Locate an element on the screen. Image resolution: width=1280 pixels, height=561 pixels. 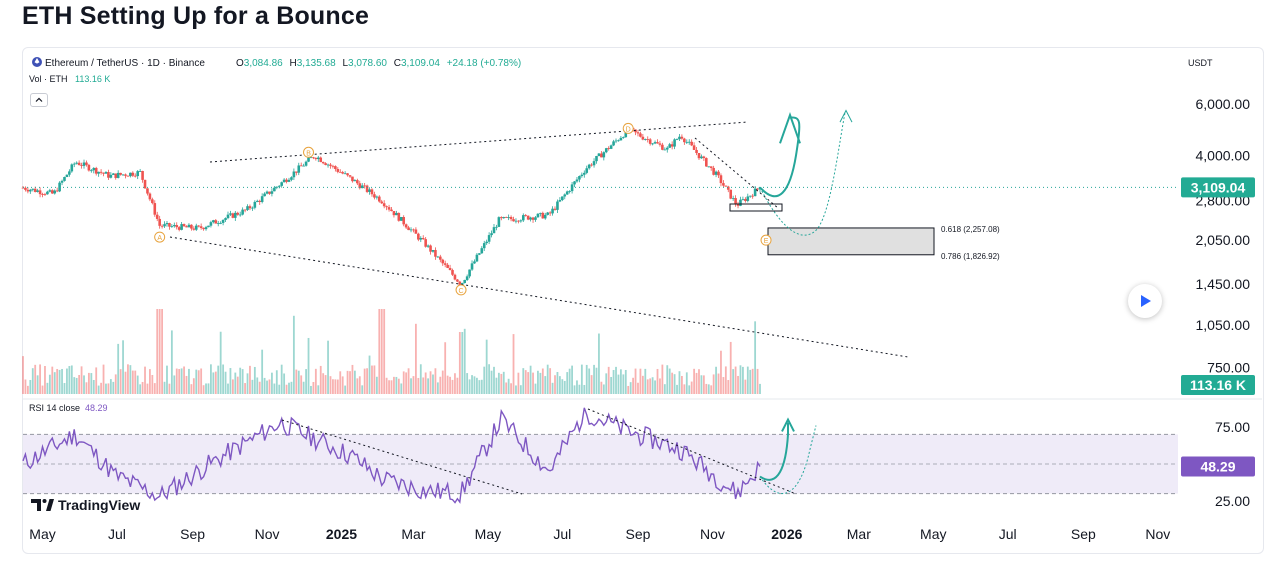
time-tick-label: Sep is located at coordinates (192, 534).